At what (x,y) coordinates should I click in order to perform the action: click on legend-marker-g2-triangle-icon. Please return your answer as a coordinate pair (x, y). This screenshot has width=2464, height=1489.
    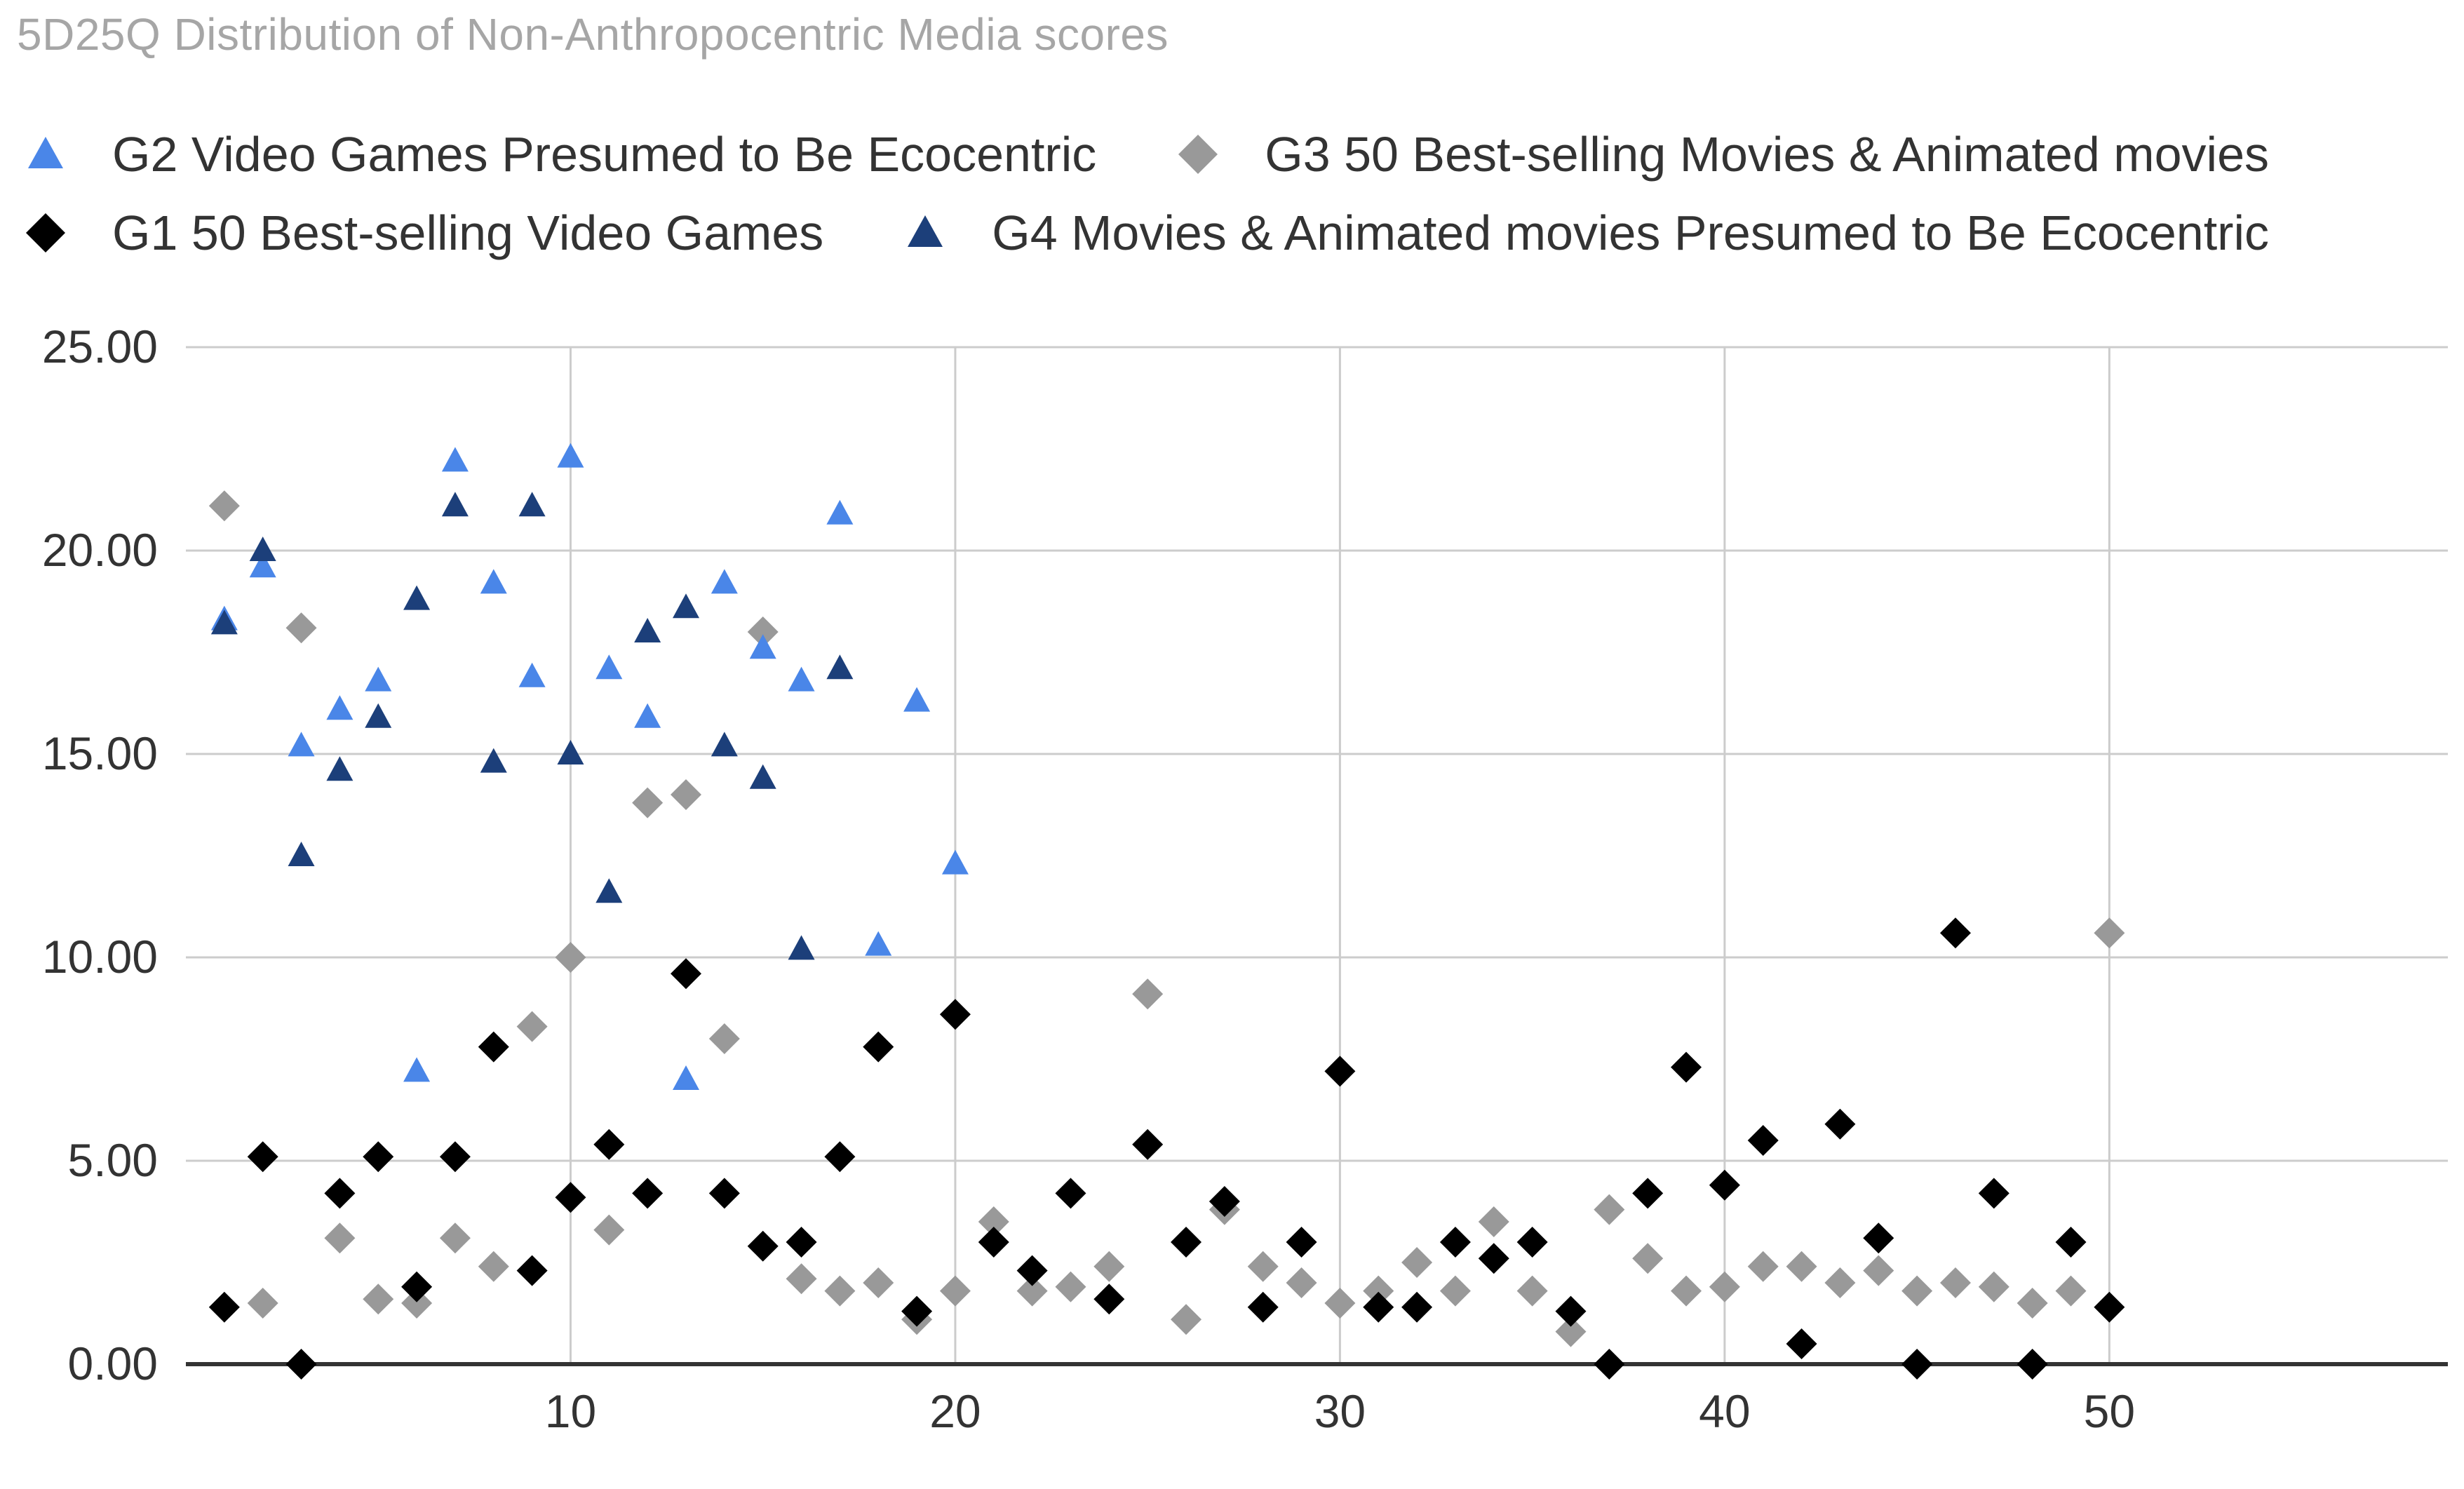
    Looking at the image, I should click on (46, 152).